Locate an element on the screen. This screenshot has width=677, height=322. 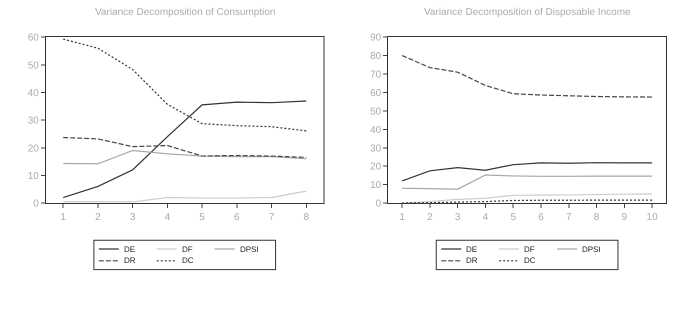
y-tick-label: 90 is located at coordinates (376, 38).